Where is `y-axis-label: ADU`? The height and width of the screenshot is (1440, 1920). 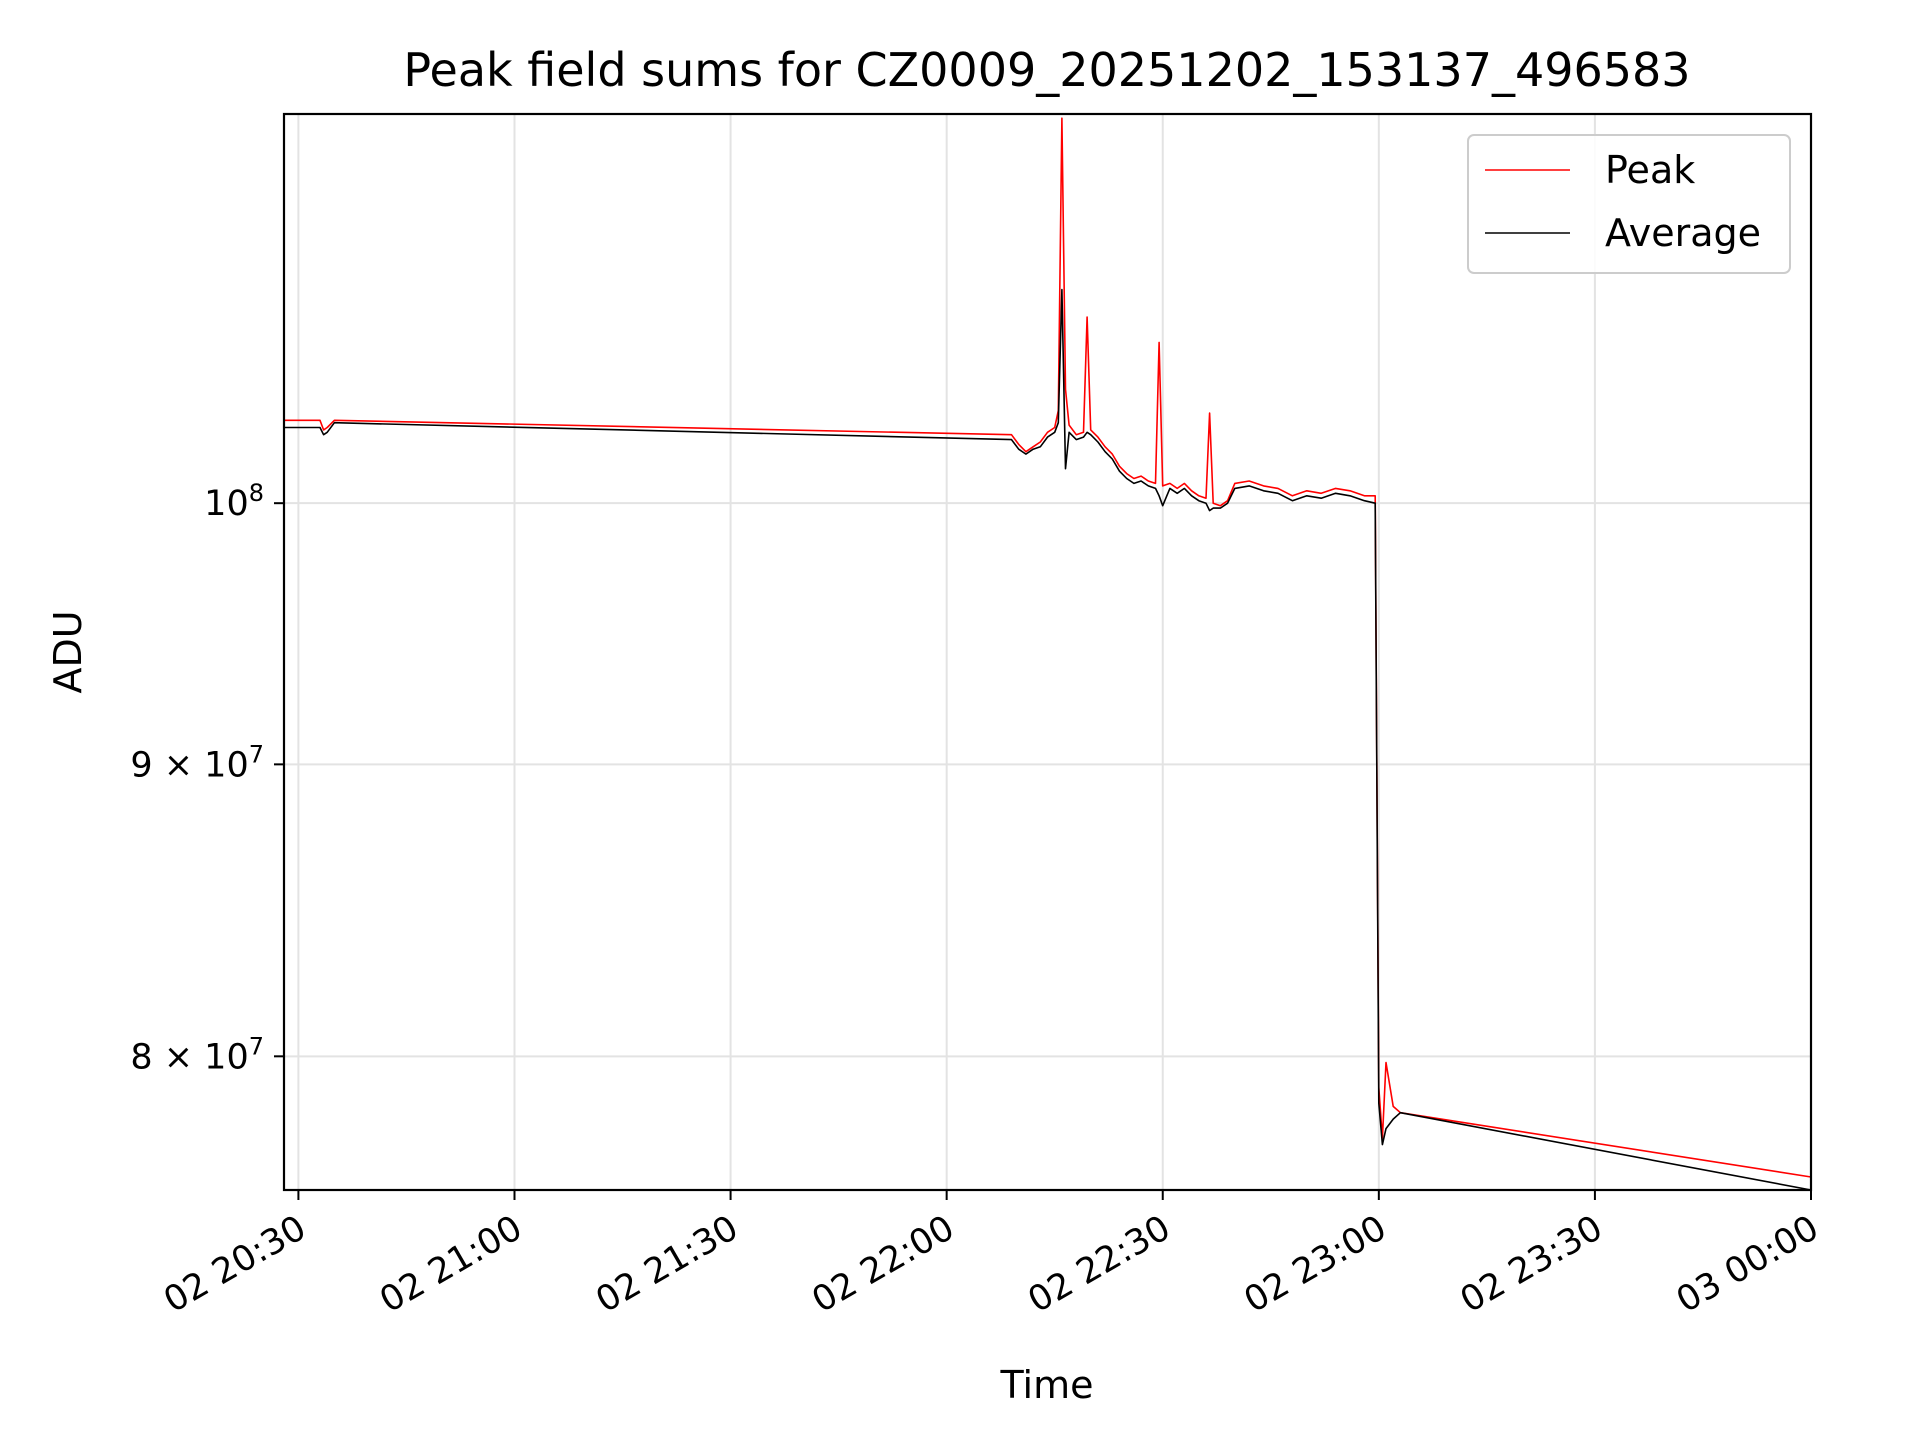 y-axis-label: ADU is located at coordinates (68, 651).